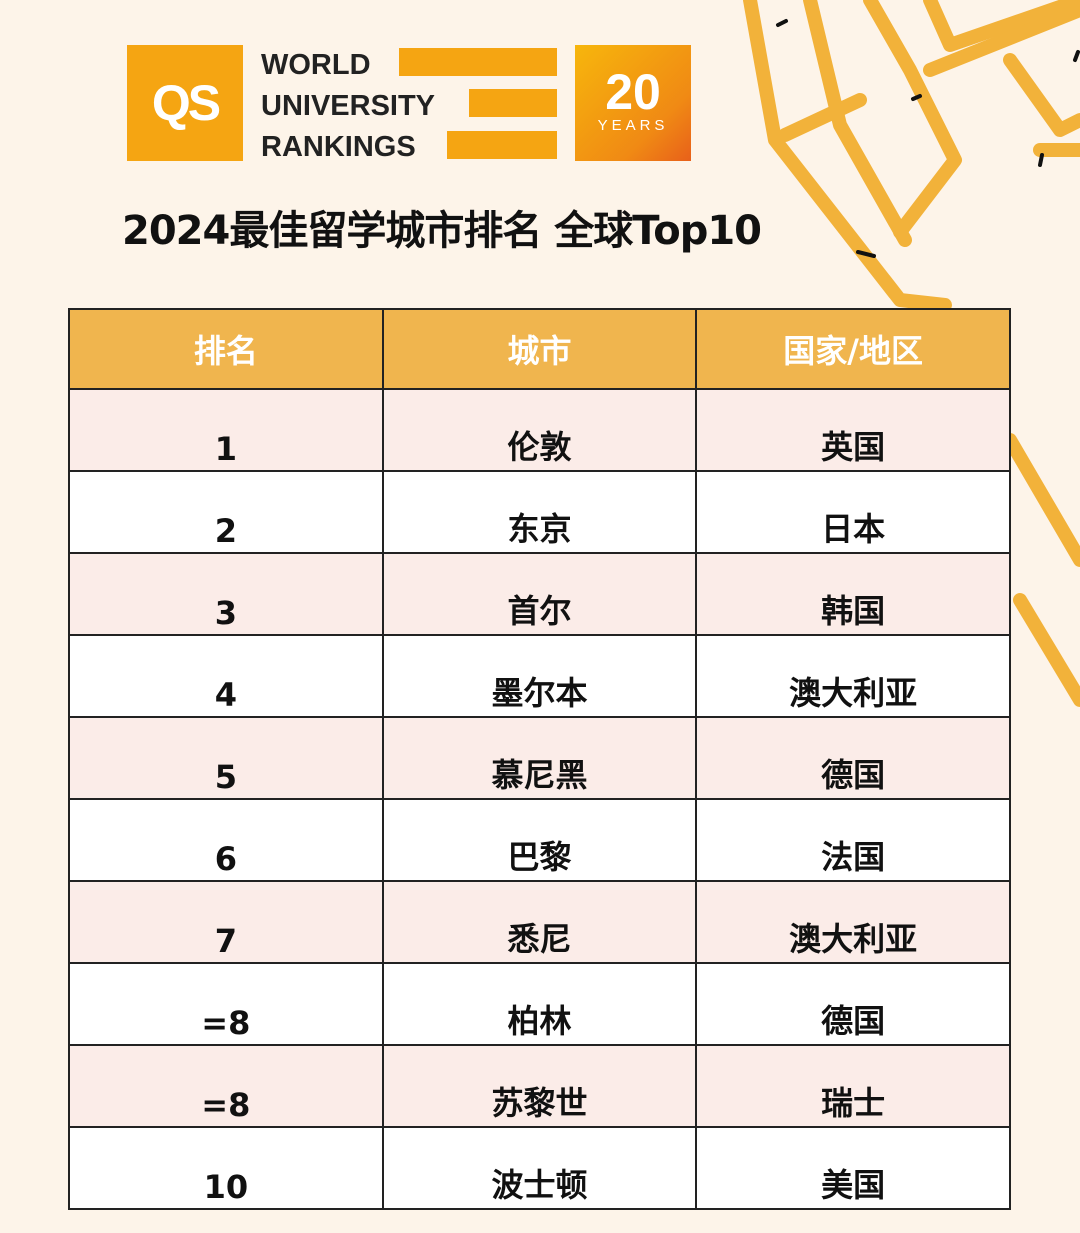 The image size is (1080, 1233). I want to click on city-cell: 悉尼, so click(539, 922).